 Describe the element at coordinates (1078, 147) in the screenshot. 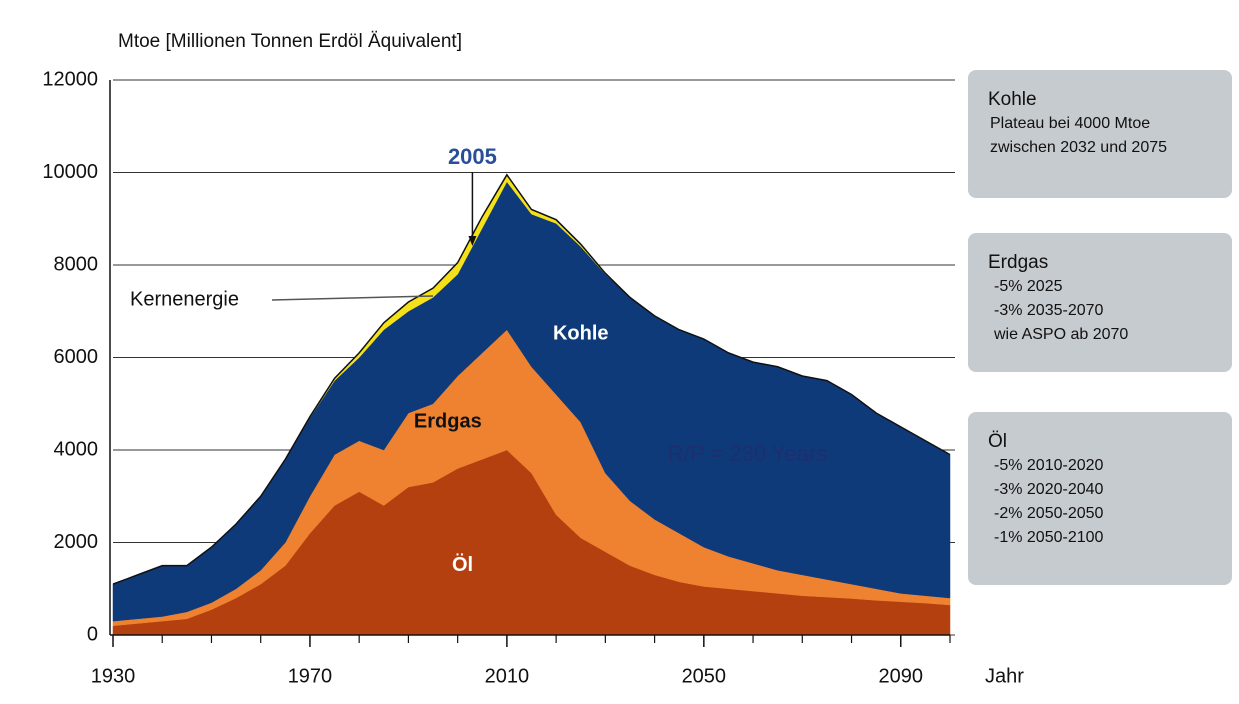

I see `note-line: zwischen 2032 und 2075` at that location.